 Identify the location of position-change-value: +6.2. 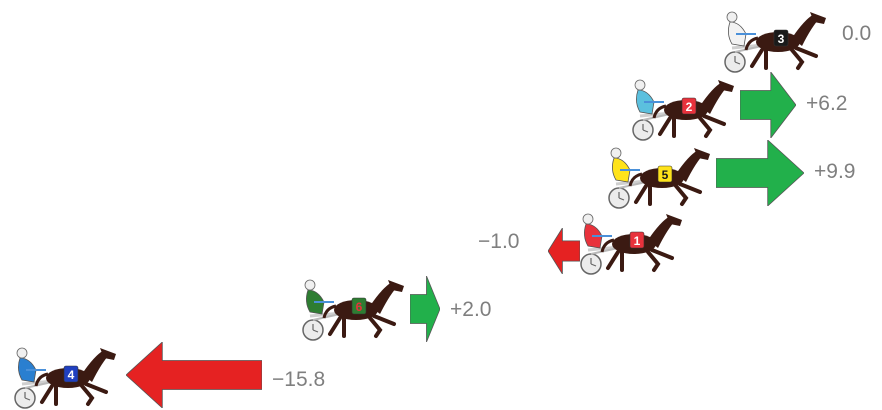
(827, 103).